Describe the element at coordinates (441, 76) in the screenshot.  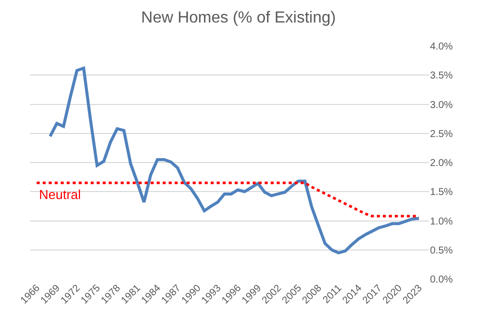
I see `y-tick-label: 3.5%` at that location.